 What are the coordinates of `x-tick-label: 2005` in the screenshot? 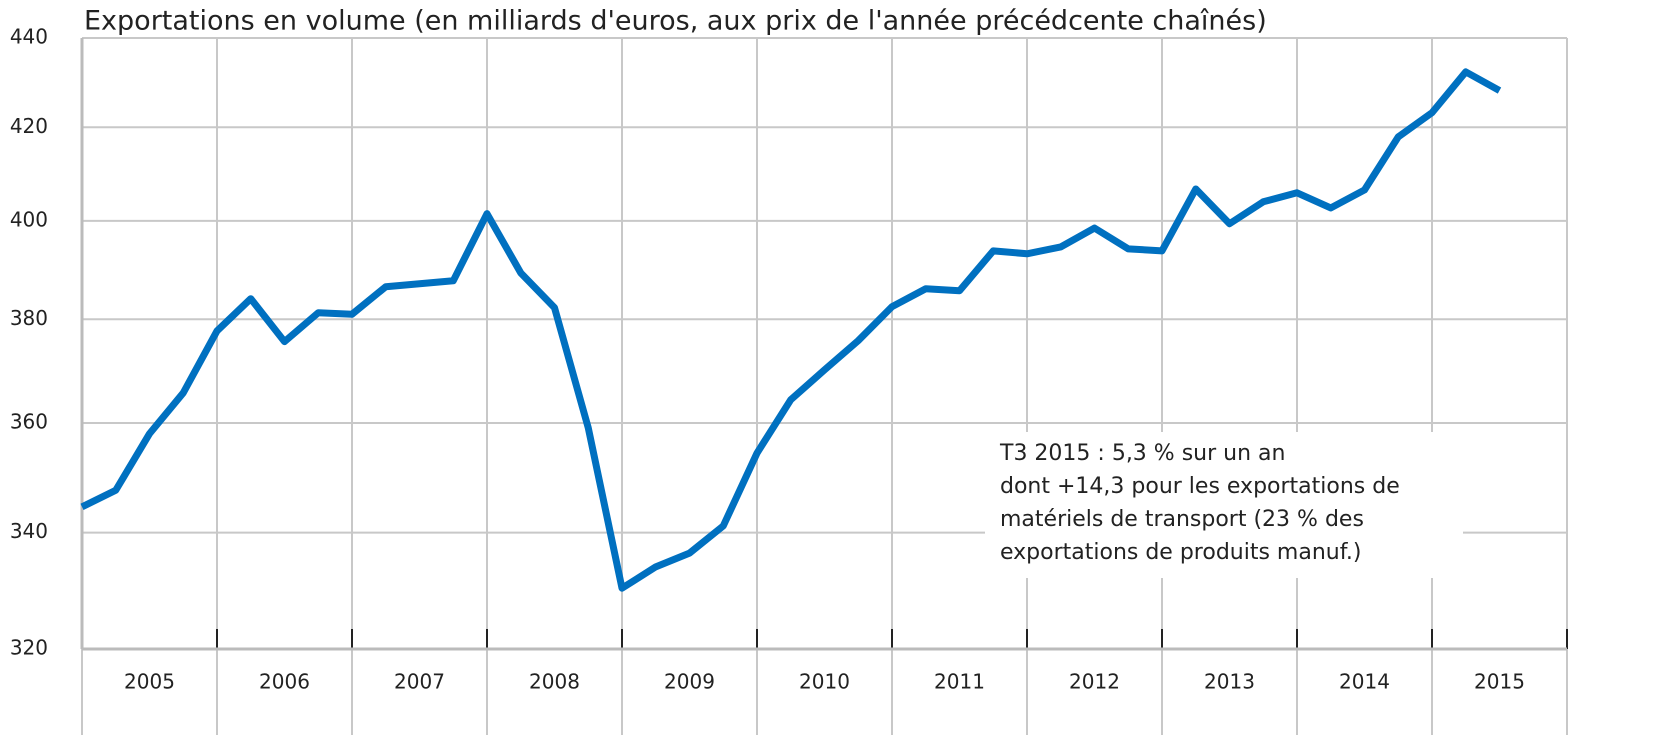 It's located at (149, 682).